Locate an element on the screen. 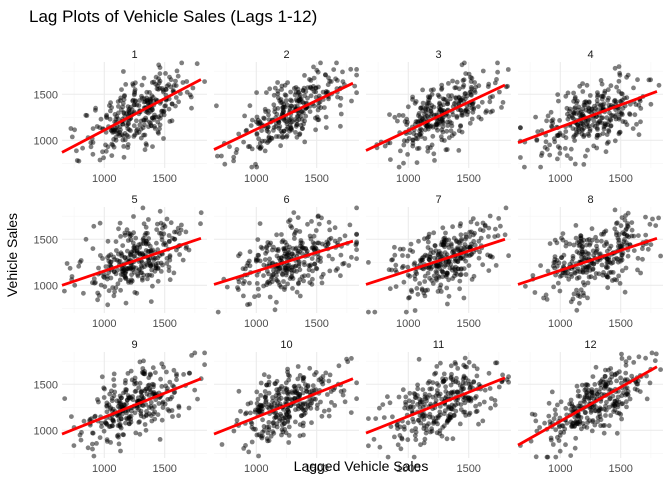 The width and height of the screenshot is (672, 480). fit-line is located at coordinates (131, 406).